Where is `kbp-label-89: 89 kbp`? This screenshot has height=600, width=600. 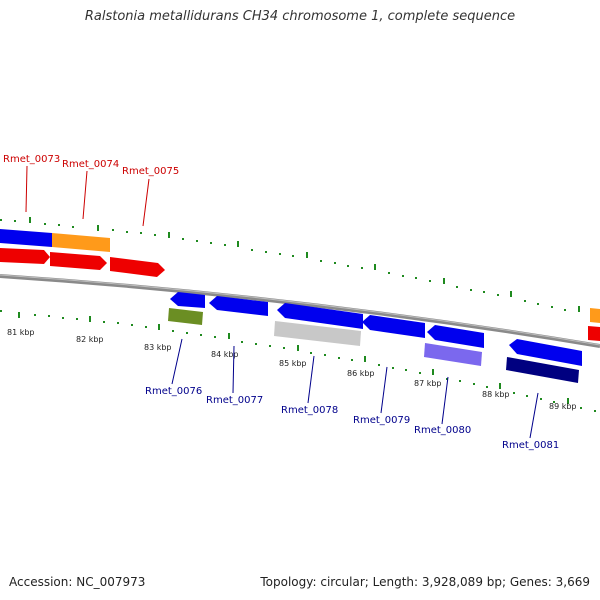
kbp-label-89: 89 kbp is located at coordinates (563, 406).